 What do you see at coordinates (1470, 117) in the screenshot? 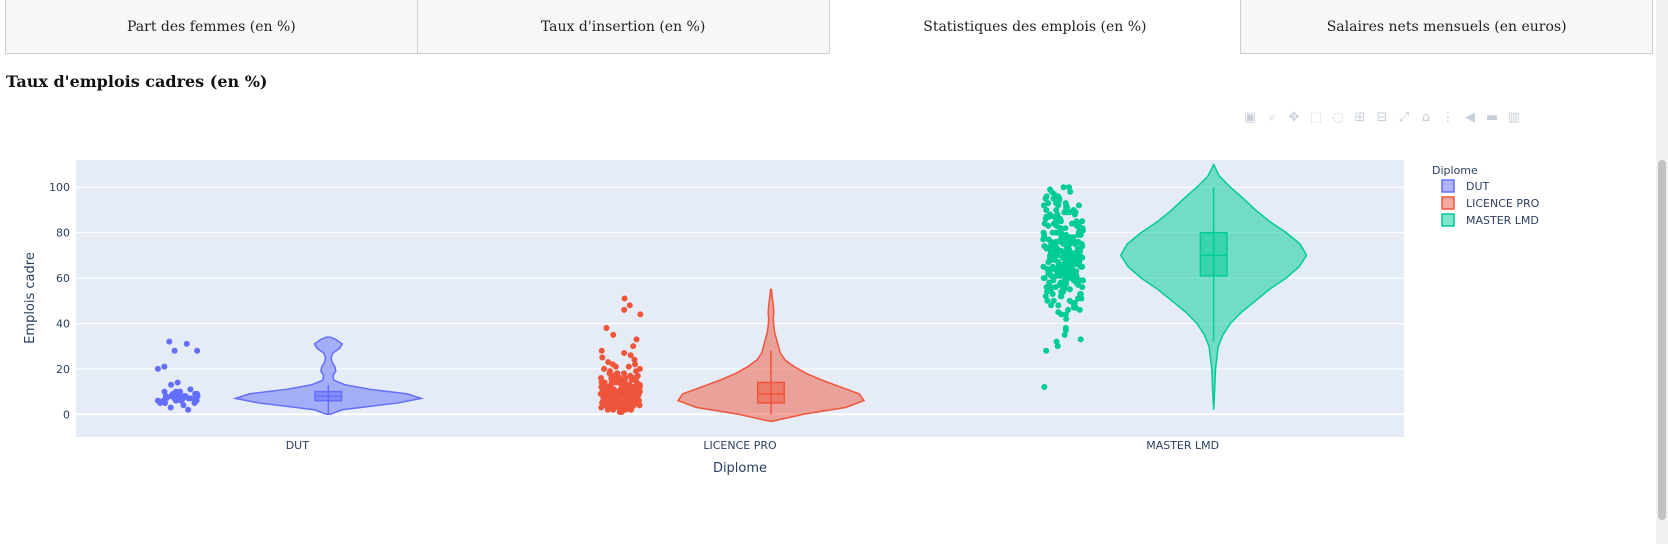
I see `hover-closest-icon: ◀` at bounding box center [1470, 117].